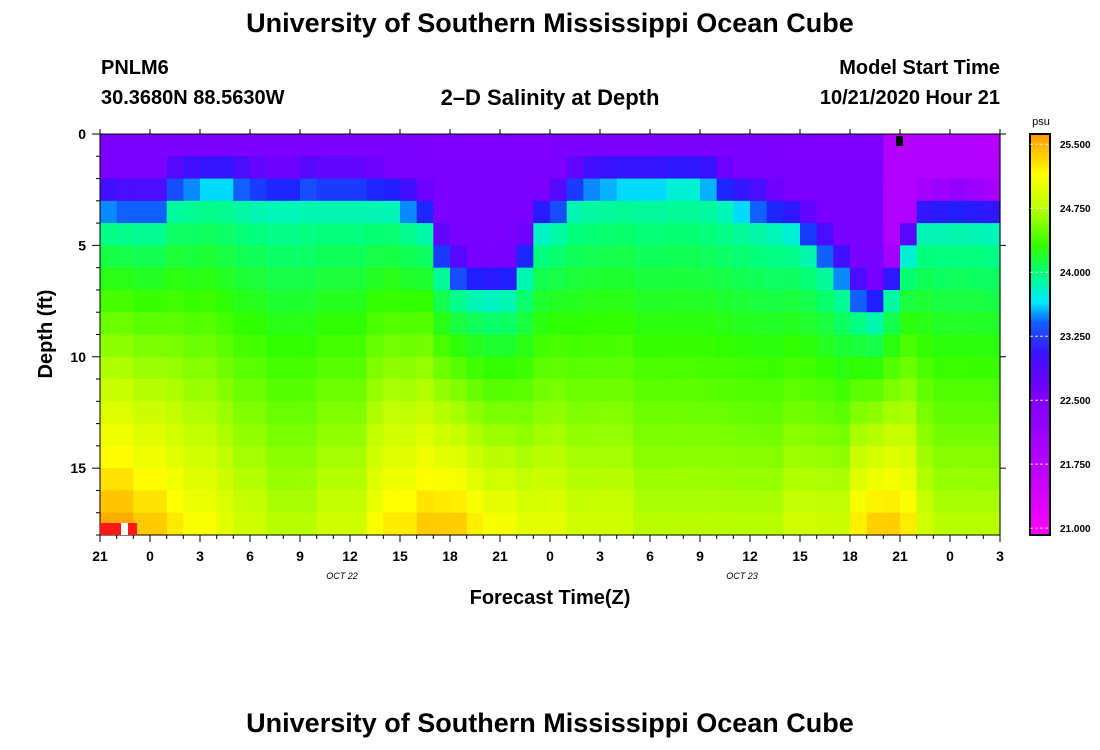 The width and height of the screenshot is (1100, 750). I want to click on y-tick-label: 0, so click(82, 134).